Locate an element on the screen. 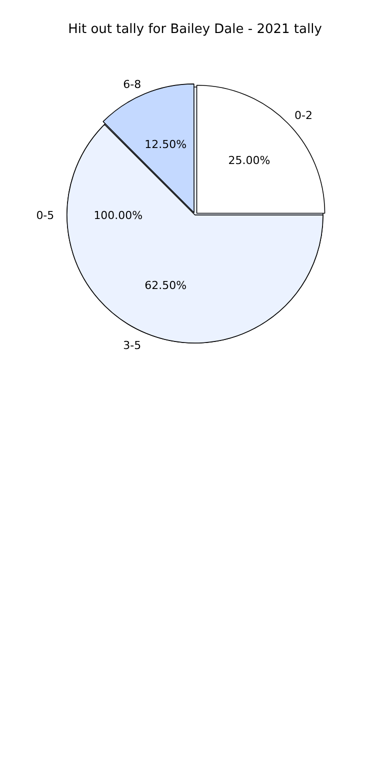  data-label: 25.00% is located at coordinates (249, 161).